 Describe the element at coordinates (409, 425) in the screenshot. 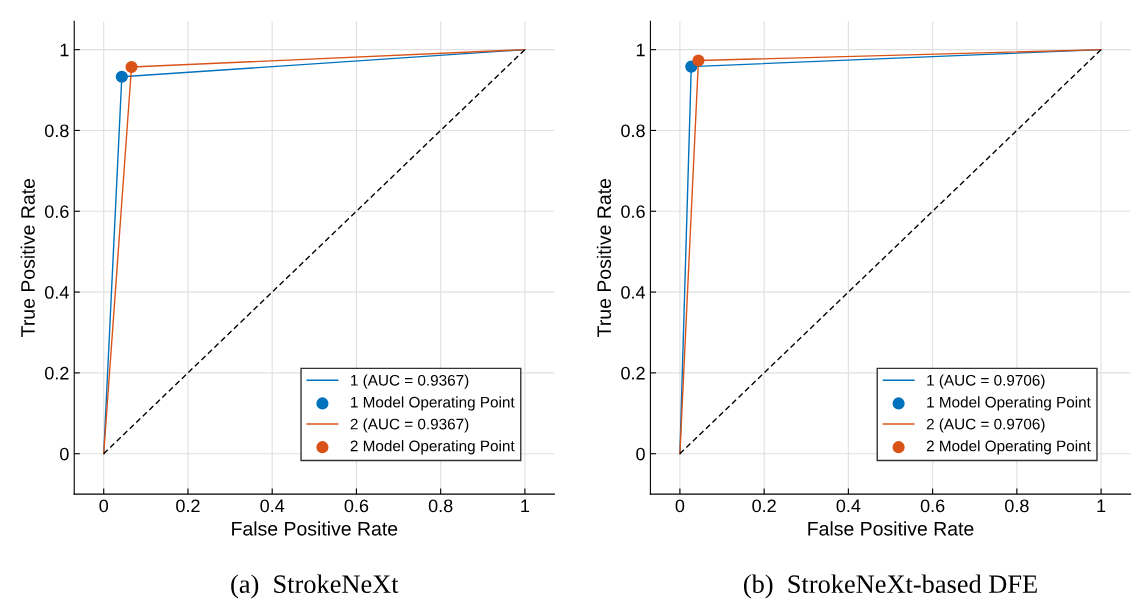

I see `legend-label: 2 (AUC = 0.9367)` at that location.